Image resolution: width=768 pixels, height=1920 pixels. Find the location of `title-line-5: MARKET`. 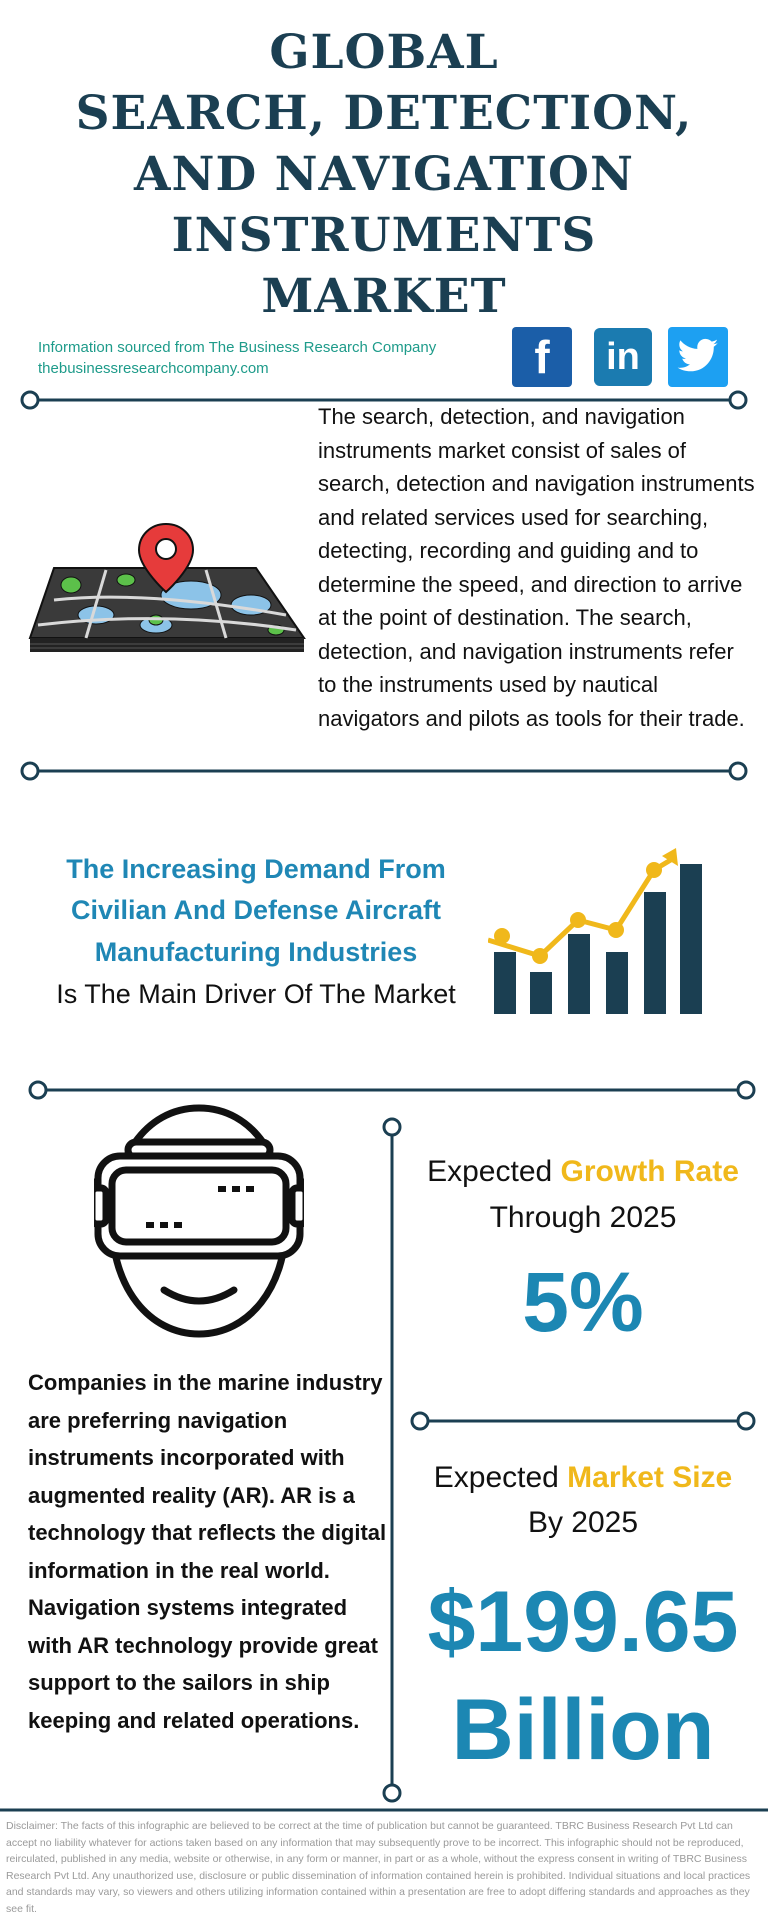

title-line-5: MARKET is located at coordinates (384, 296).